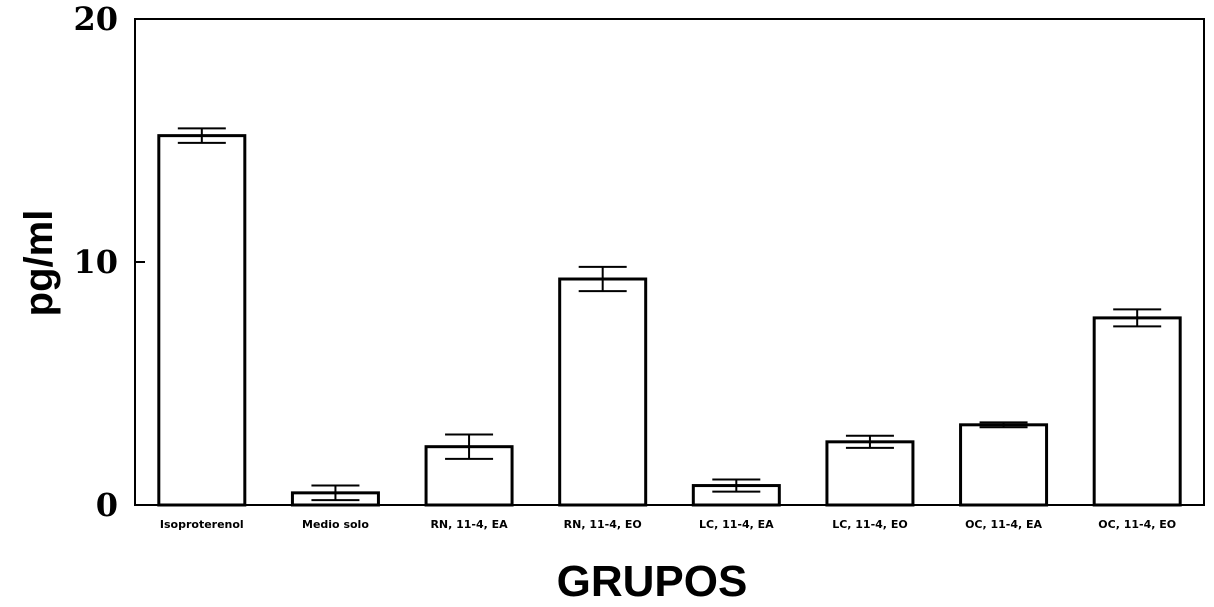  I want to click on x-tick-label: OC, 11-4, EA, so click(1003, 524).